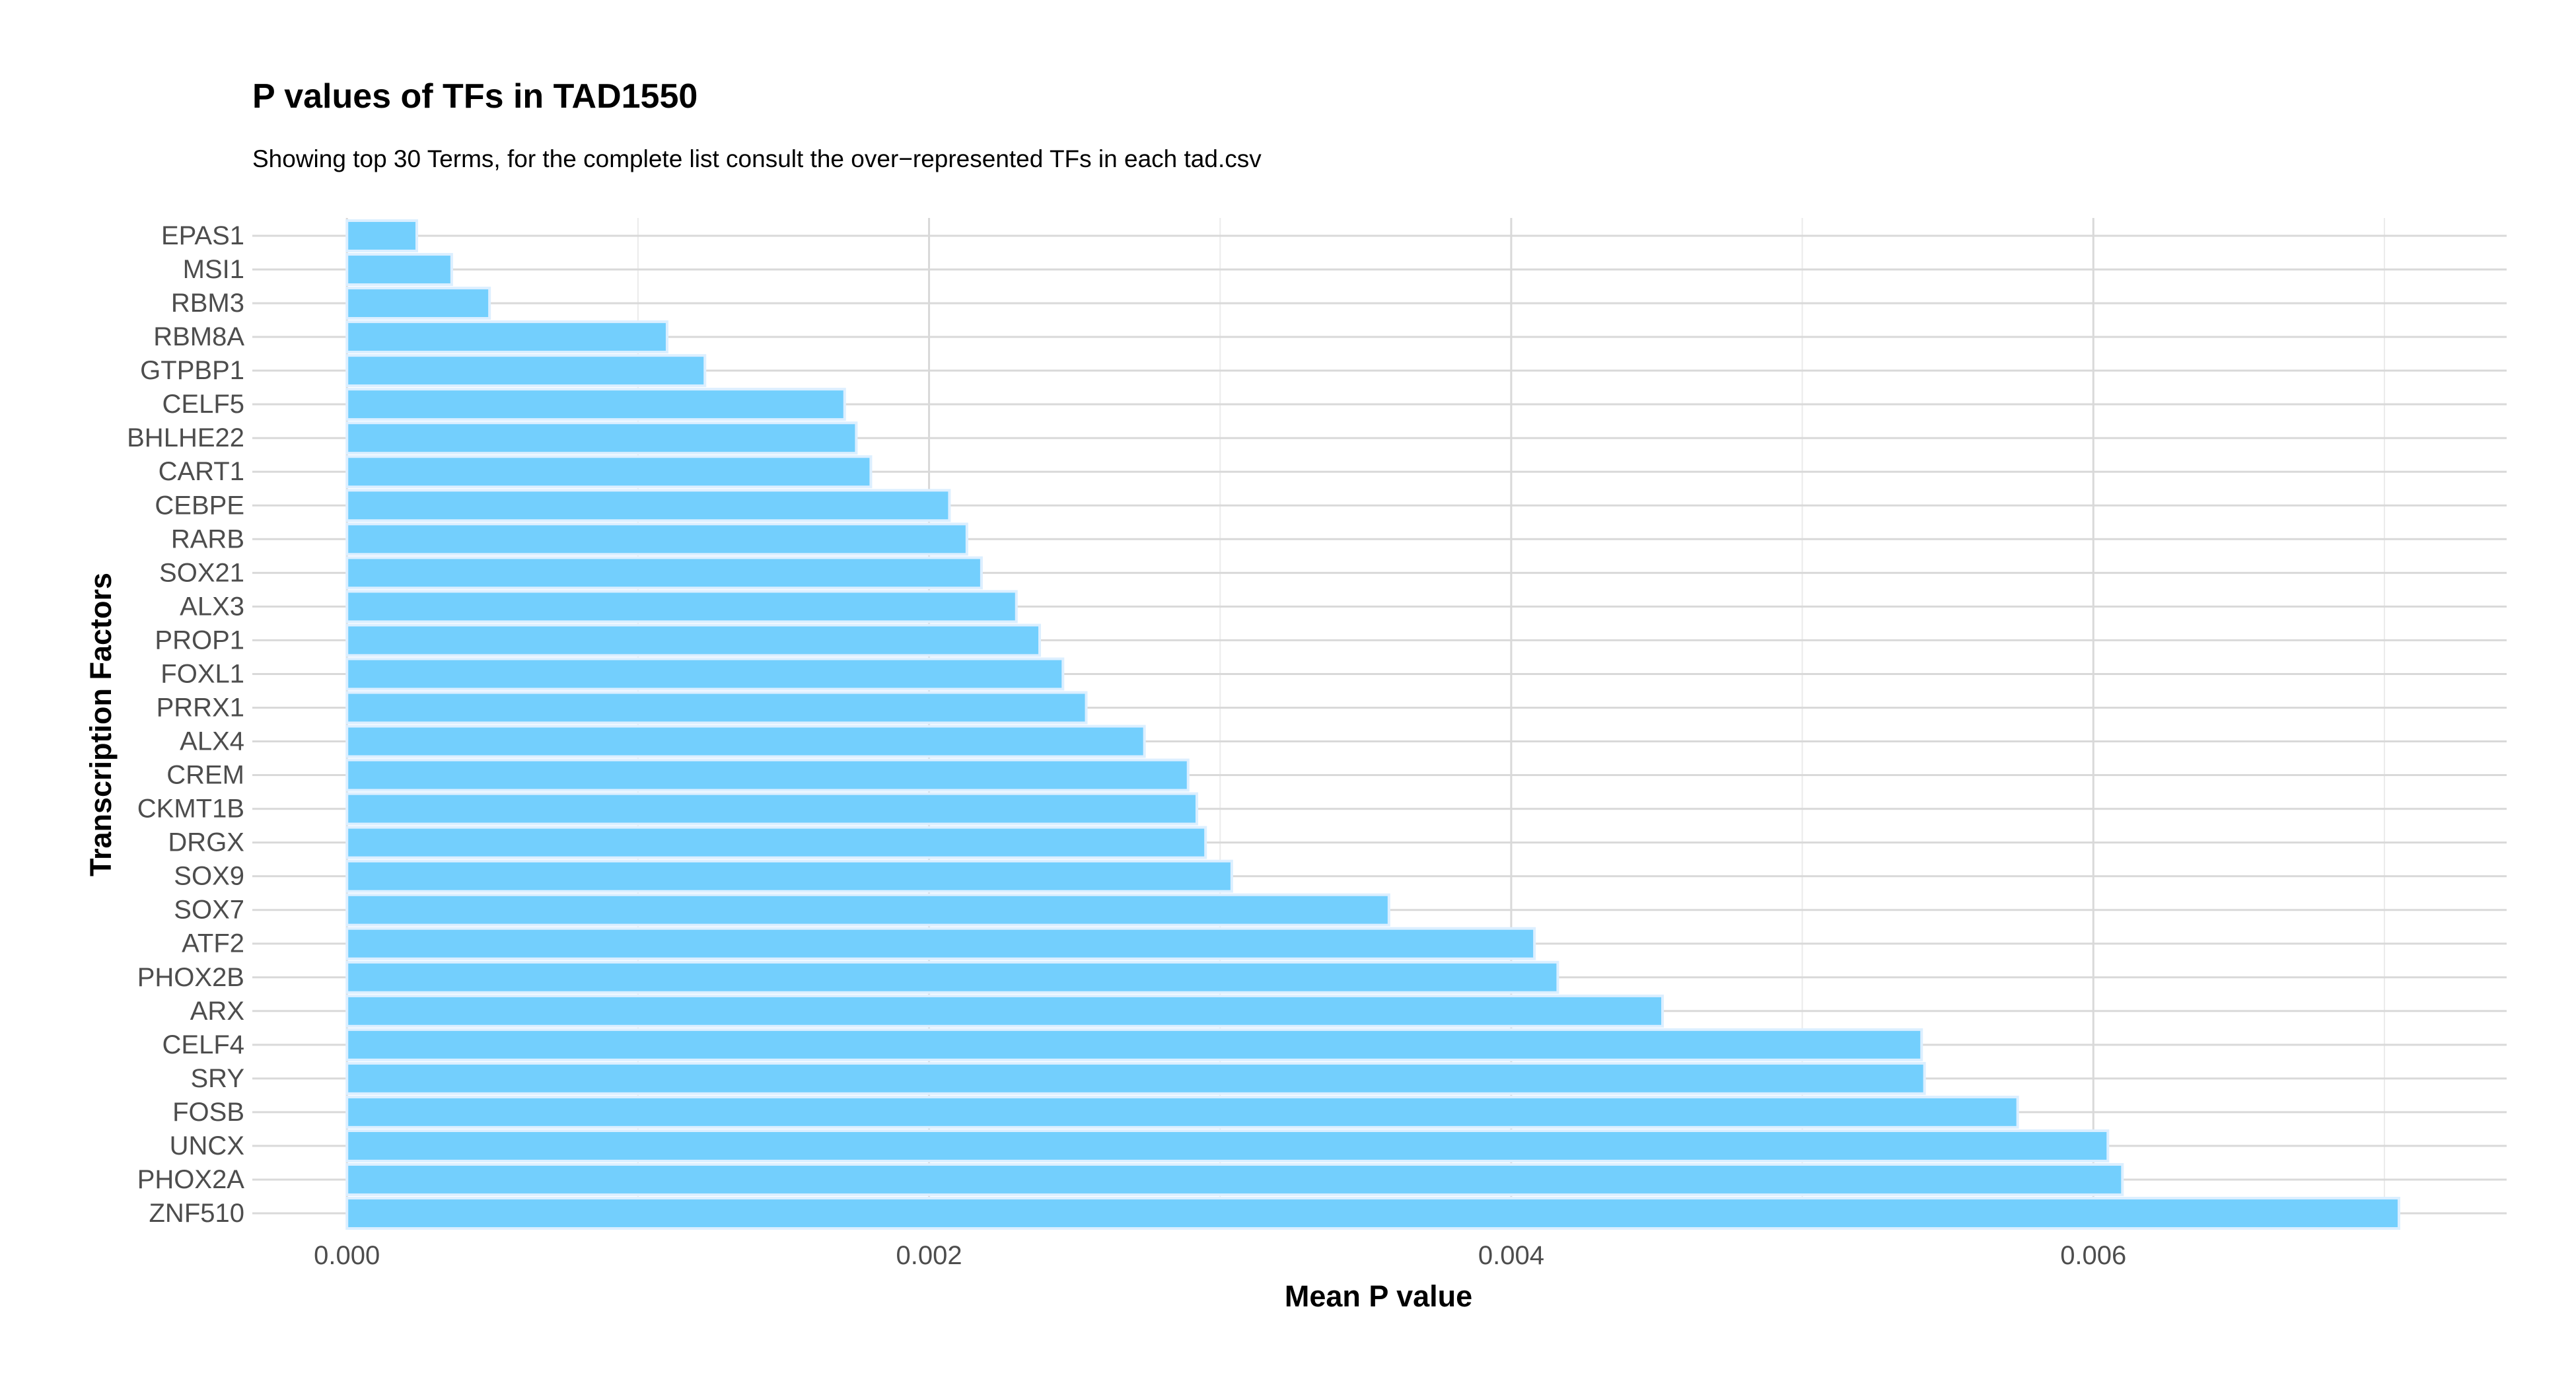 Image resolution: width=2576 pixels, height=1387 pixels. Describe the element at coordinates (776, 842) in the screenshot. I see `bar-drgx` at that location.